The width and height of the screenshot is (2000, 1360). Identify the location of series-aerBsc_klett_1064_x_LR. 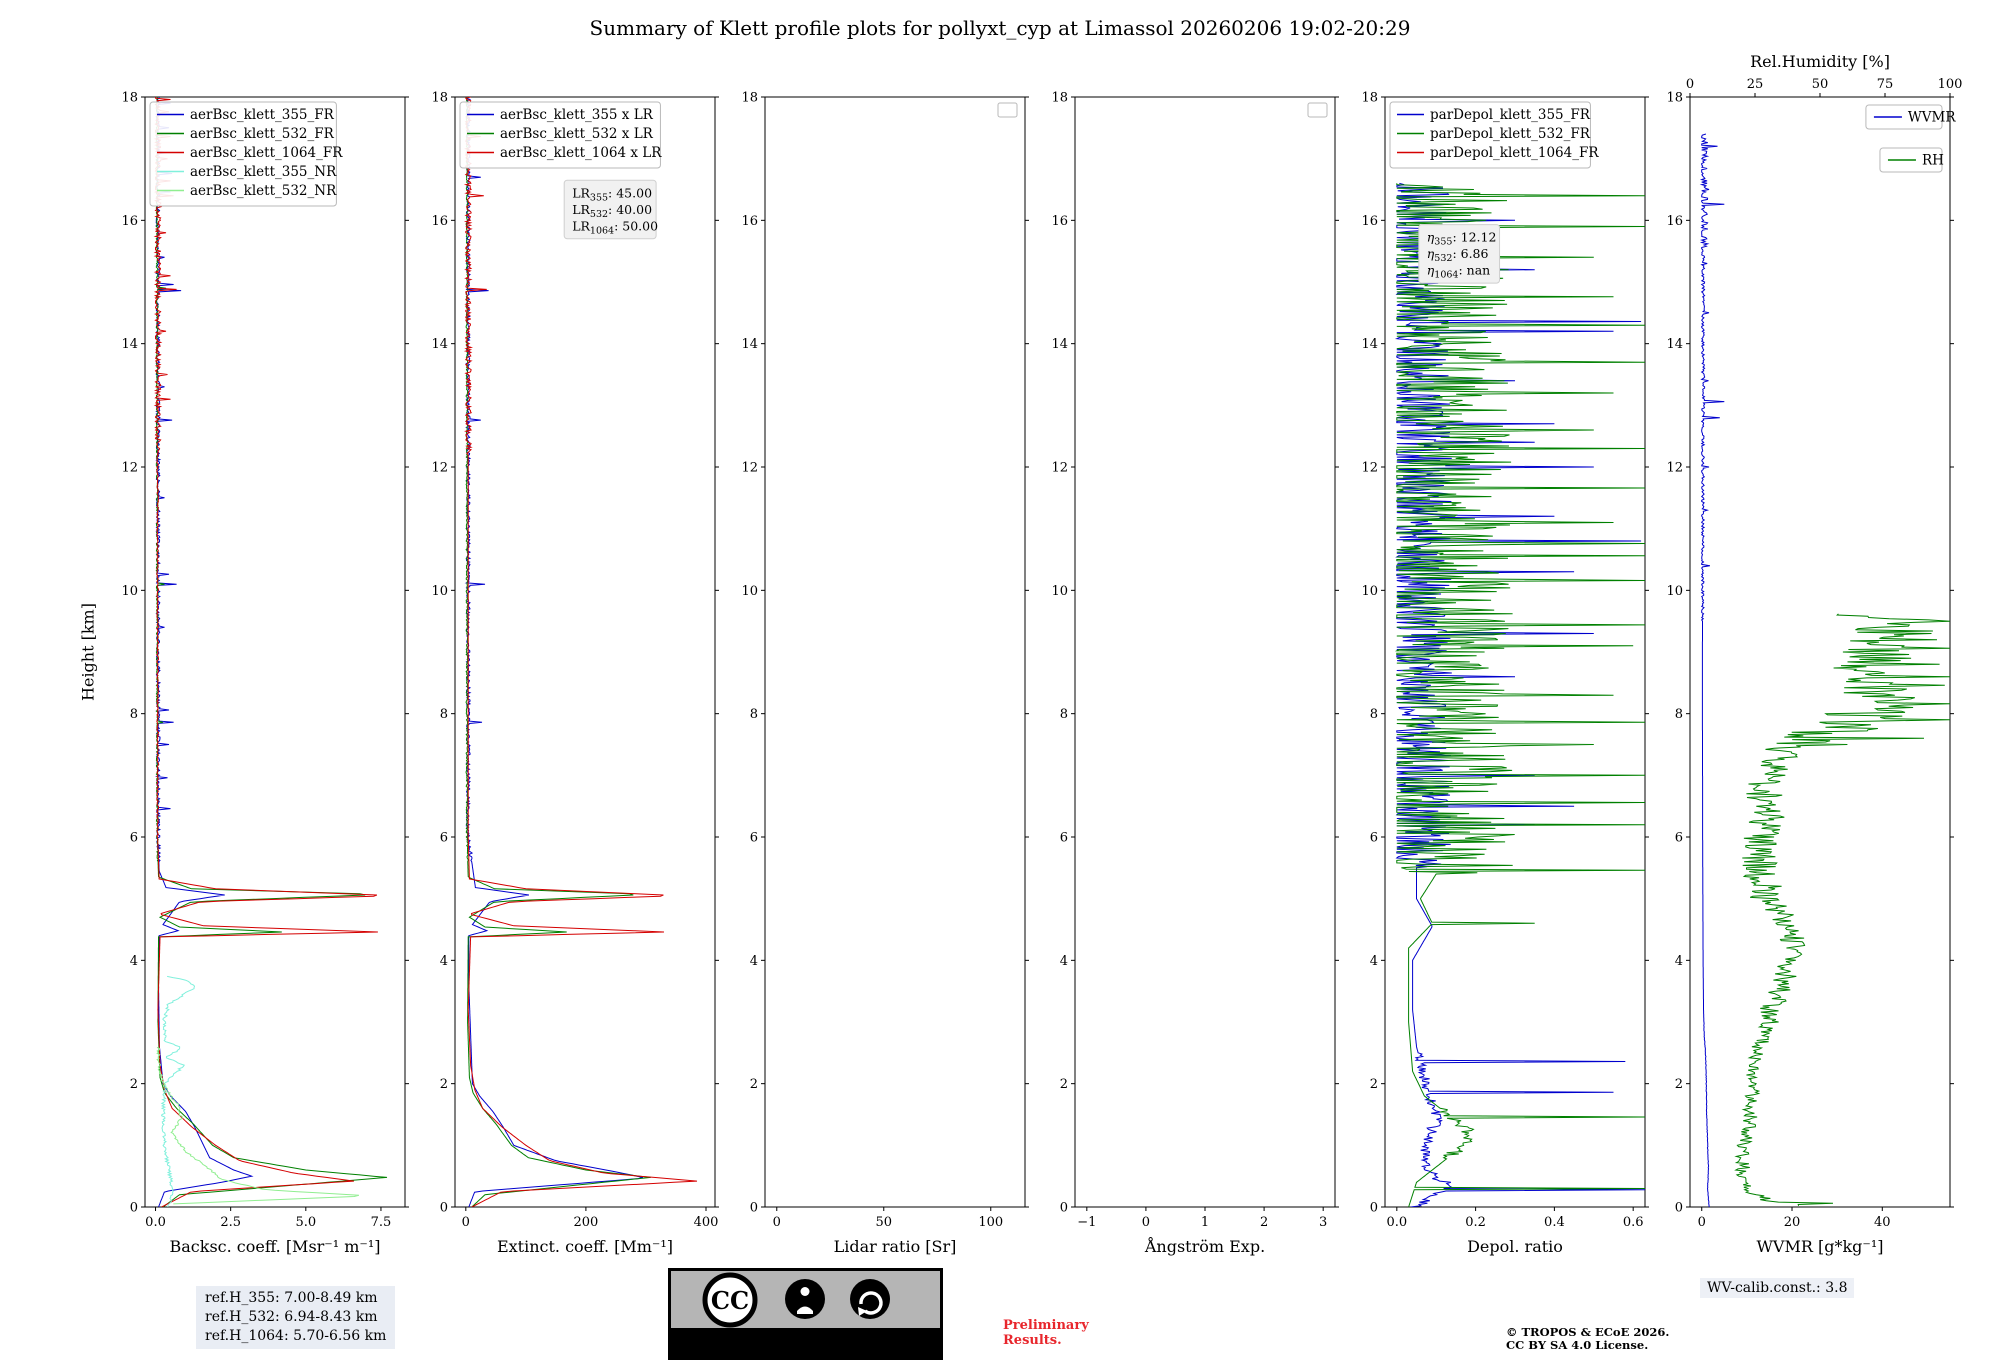
(580, 652).